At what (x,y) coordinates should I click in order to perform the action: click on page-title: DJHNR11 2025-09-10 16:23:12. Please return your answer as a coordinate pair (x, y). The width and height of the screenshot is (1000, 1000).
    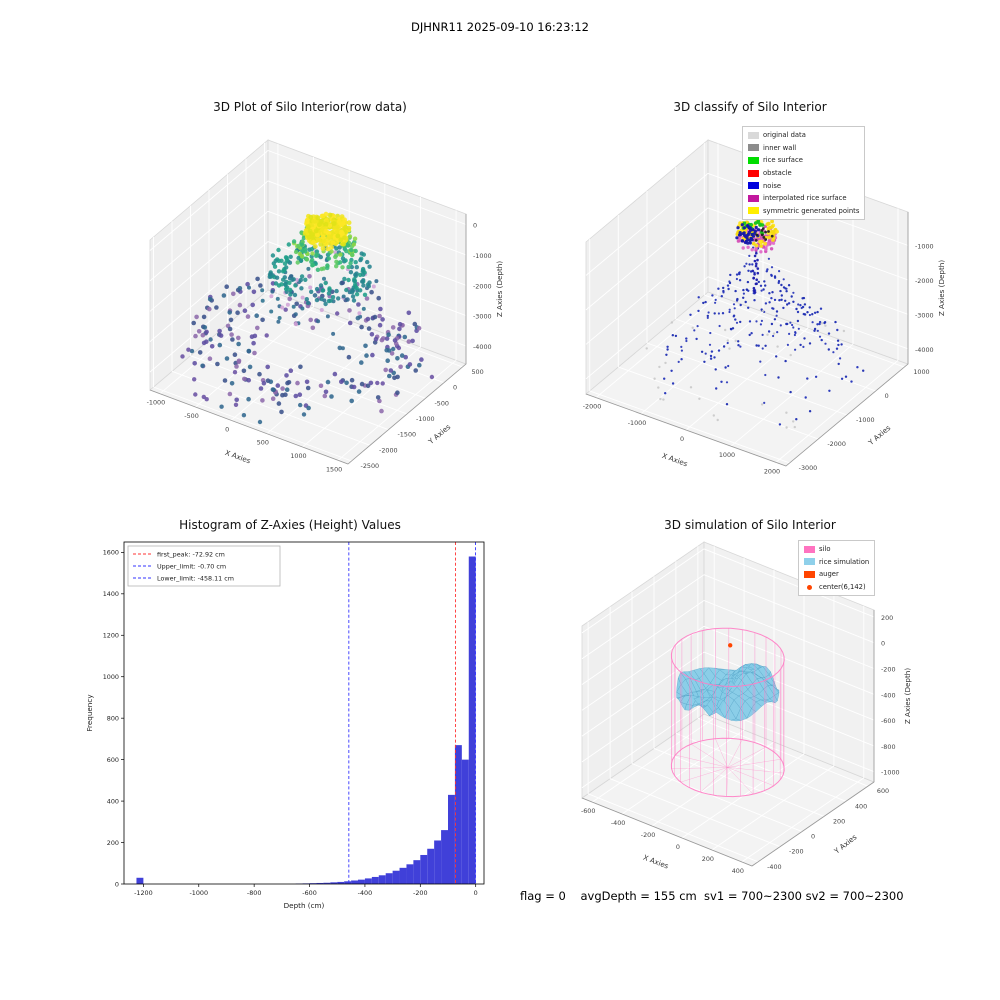
    Looking at the image, I should click on (500, 27).